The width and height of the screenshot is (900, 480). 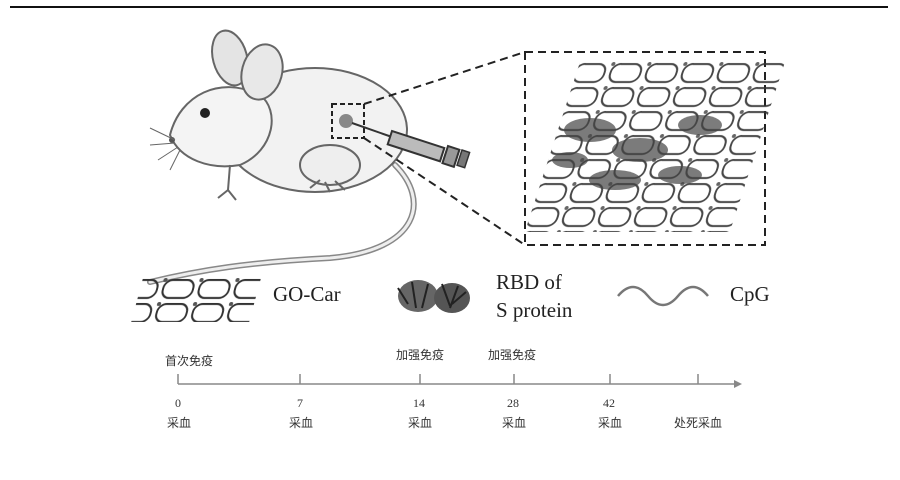 I want to click on event-blood-7: 采血, so click(x=301, y=423).